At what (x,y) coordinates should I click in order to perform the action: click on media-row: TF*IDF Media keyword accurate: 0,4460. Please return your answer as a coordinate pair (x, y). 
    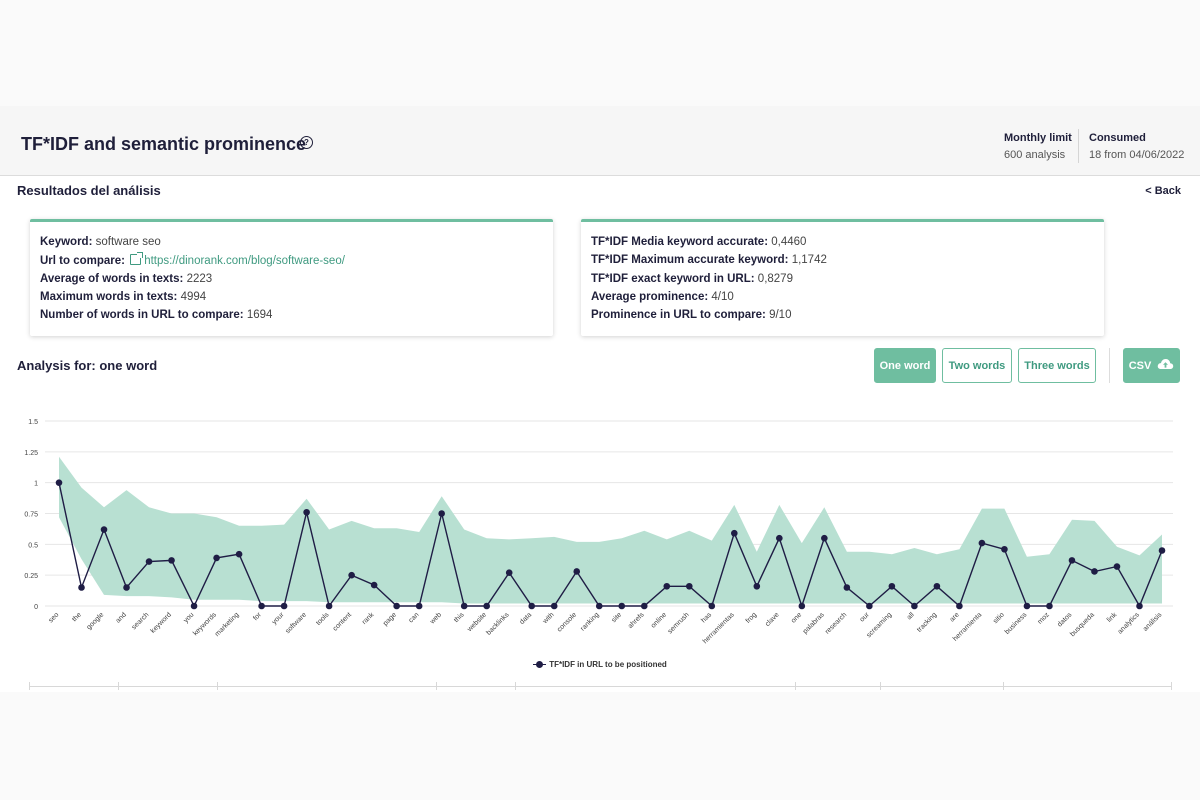
    Looking at the image, I should click on (699, 242).